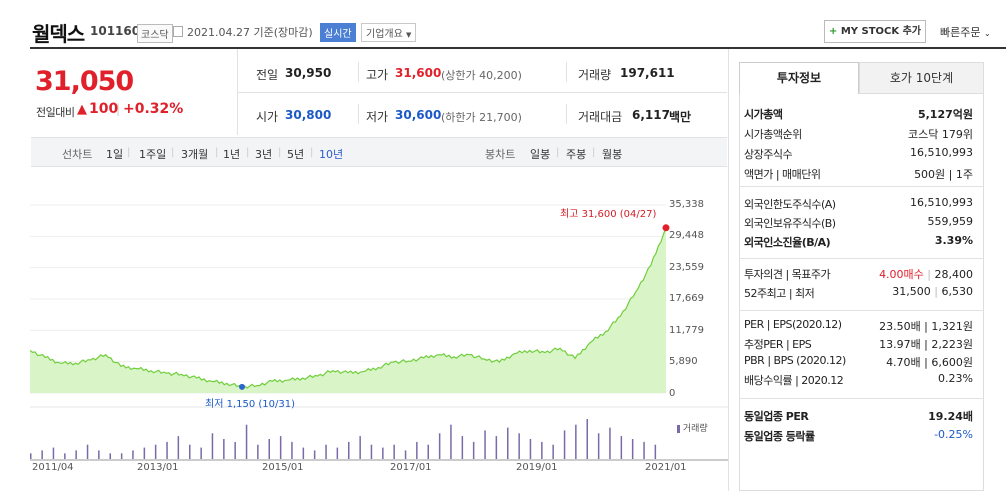 The width and height of the screenshot is (1006, 491). What do you see at coordinates (881, 31) in the screenshot?
I see `my-stock-label: MY STOCK 추가` at bounding box center [881, 31].